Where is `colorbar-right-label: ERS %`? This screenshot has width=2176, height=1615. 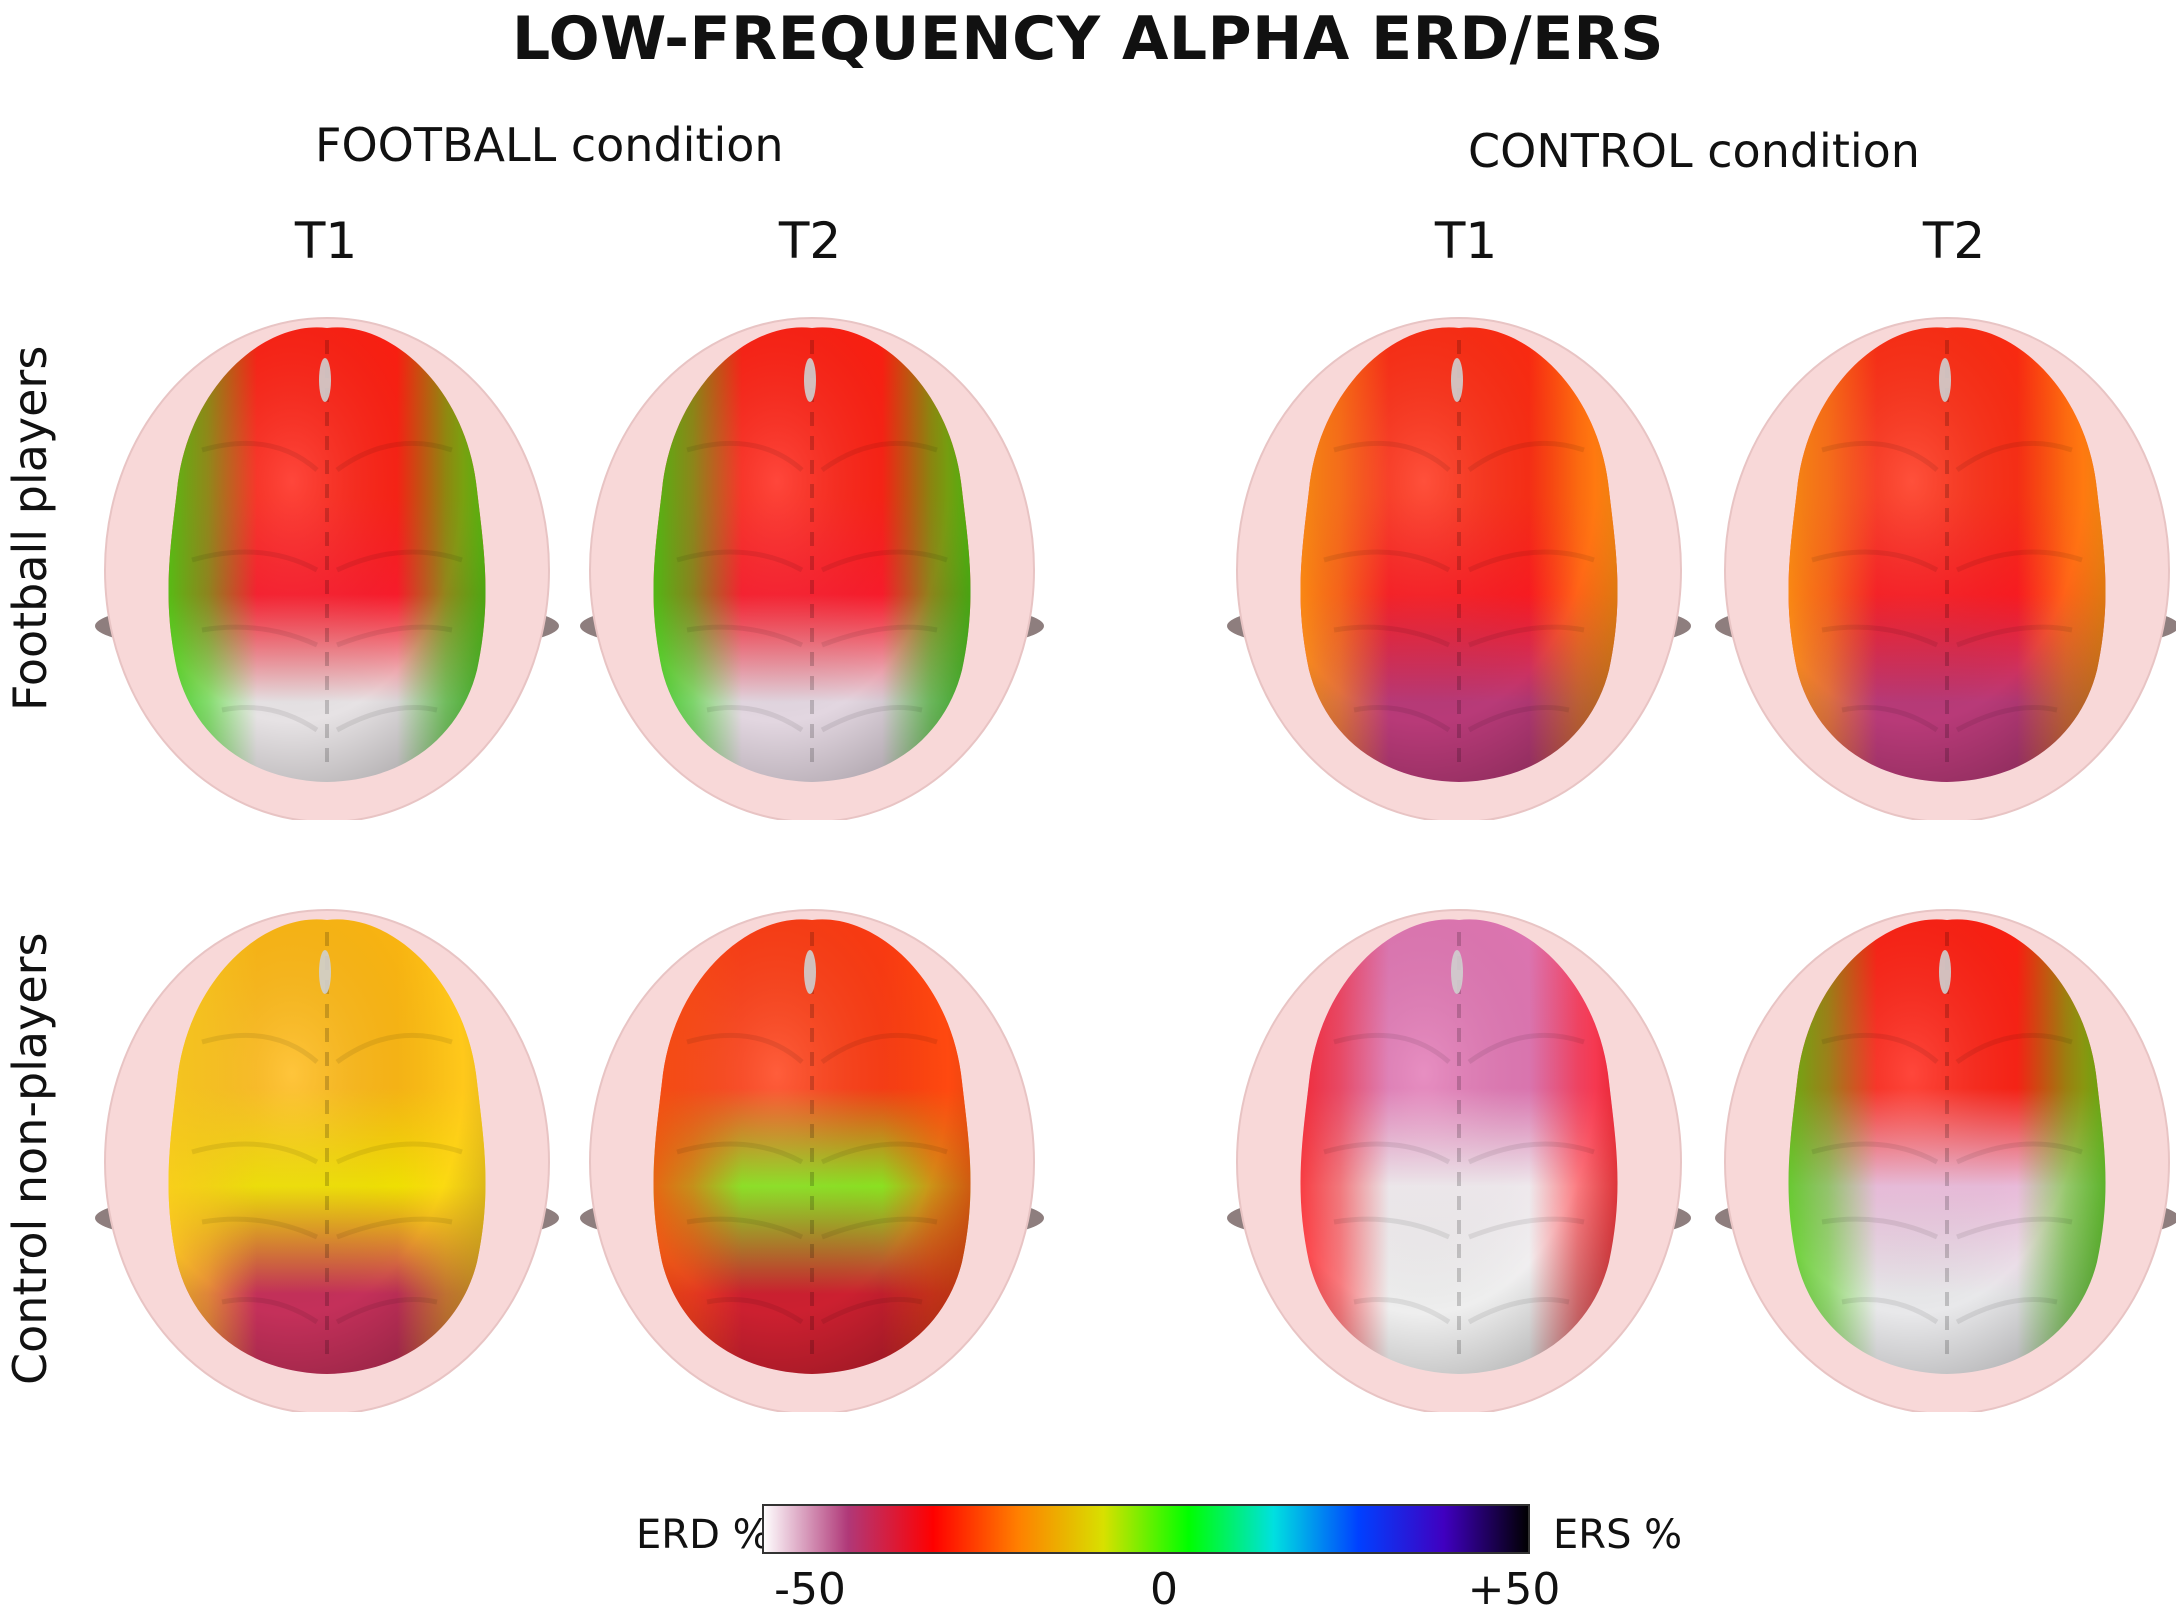
colorbar-right-label: ERS % is located at coordinates (1618, 1535).